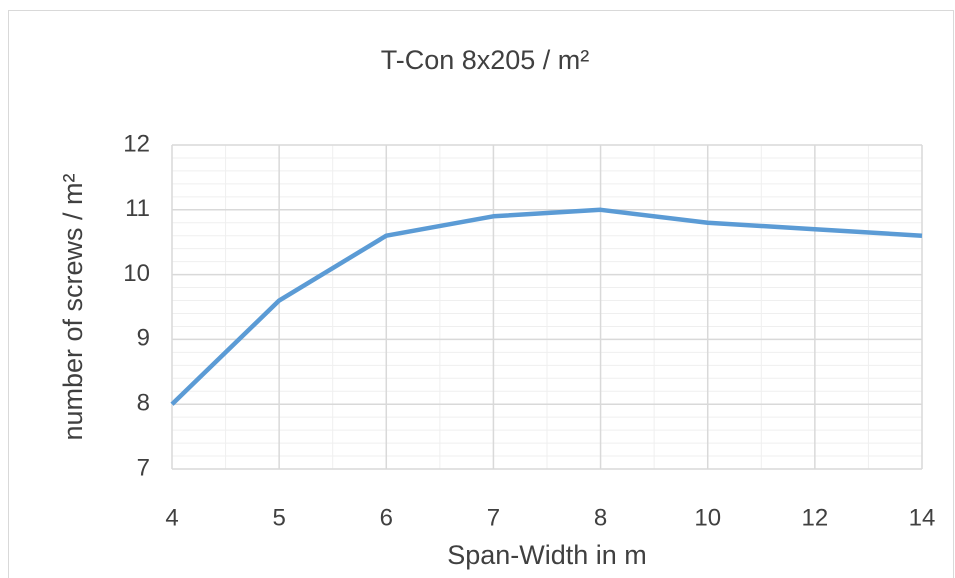 The height and width of the screenshot is (578, 955). I want to click on x-tick-label: 8, so click(600, 517).